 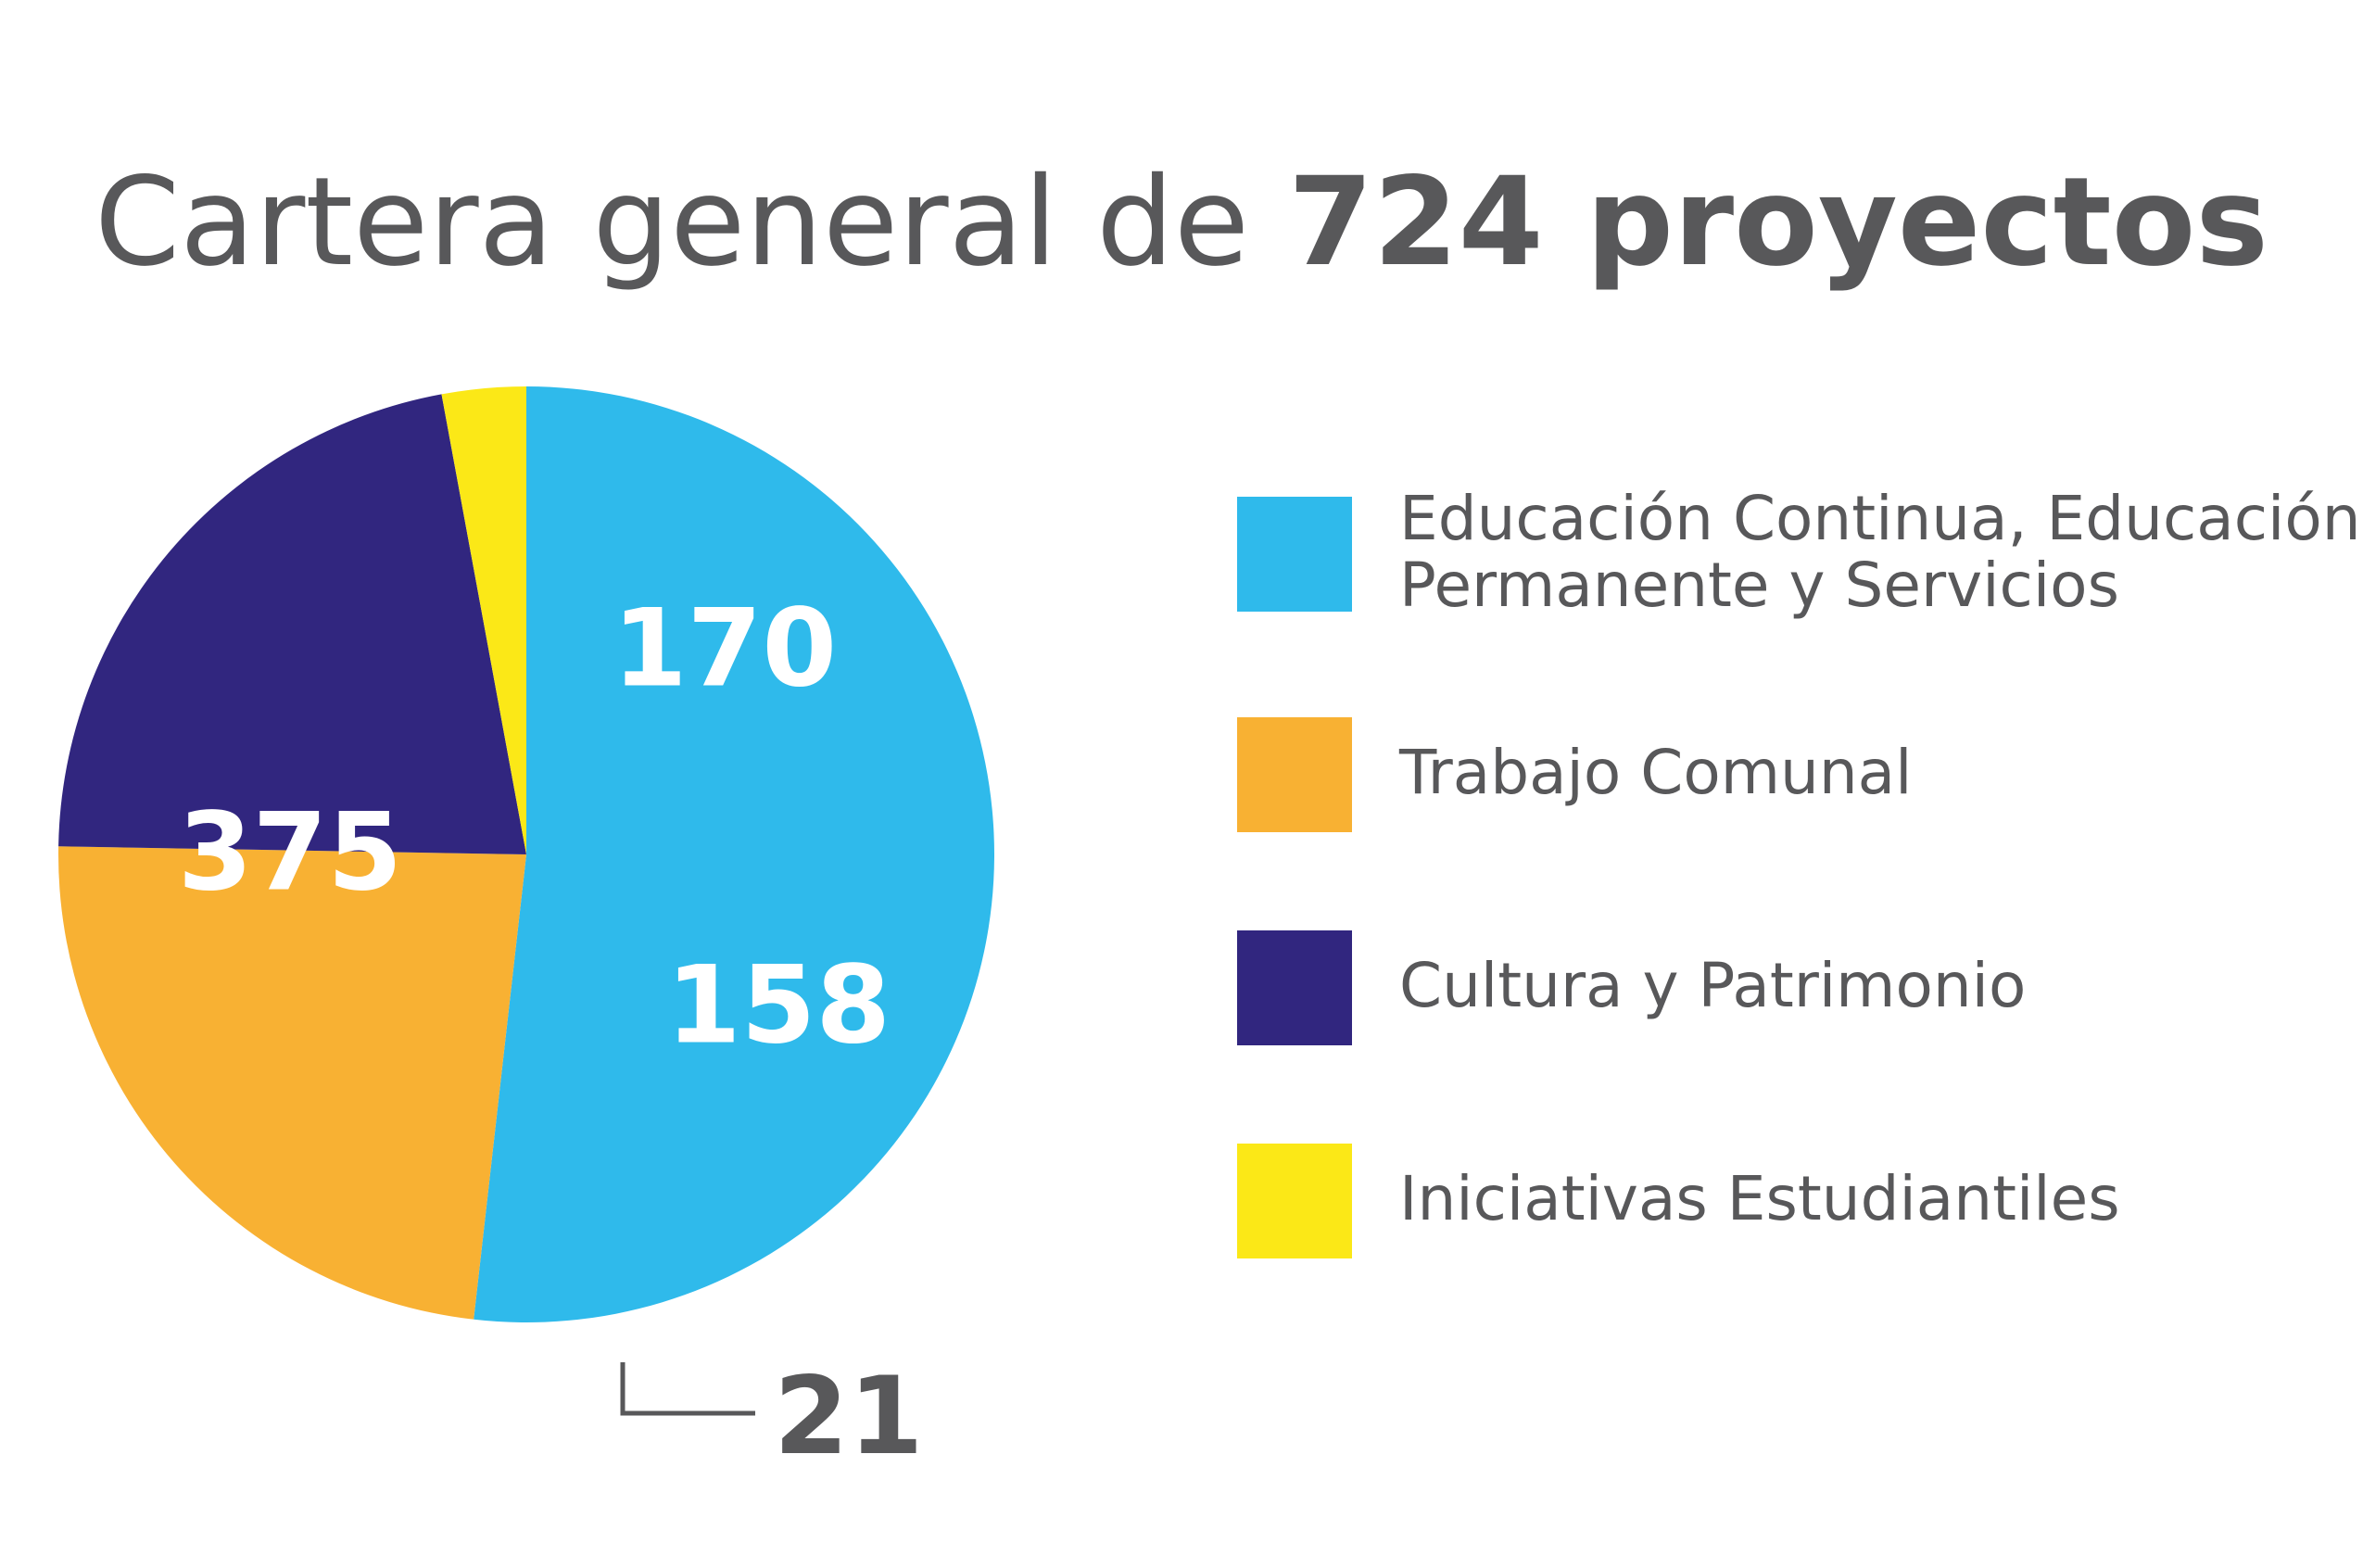 I want to click on chart-title-bold: 724 proyectos, so click(x=1778, y=222).